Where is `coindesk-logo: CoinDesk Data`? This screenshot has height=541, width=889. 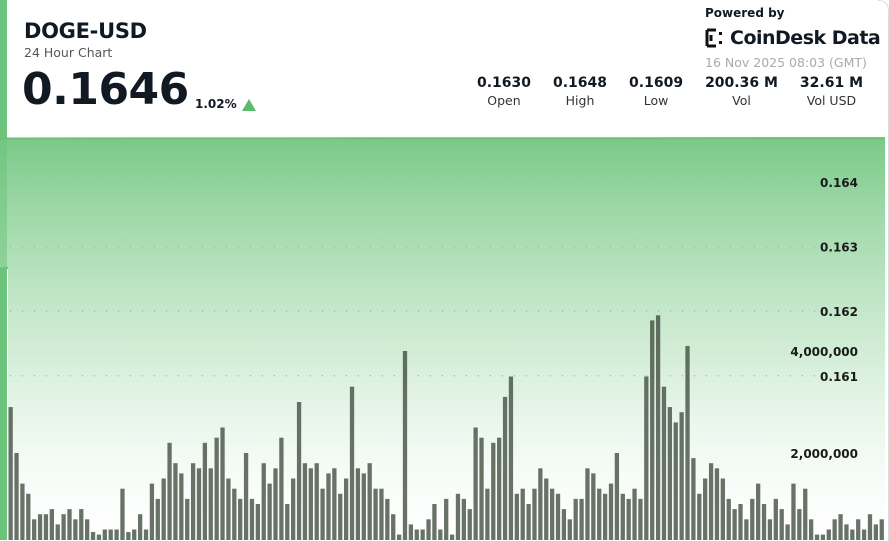 coindesk-logo: CoinDesk Data is located at coordinates (792, 38).